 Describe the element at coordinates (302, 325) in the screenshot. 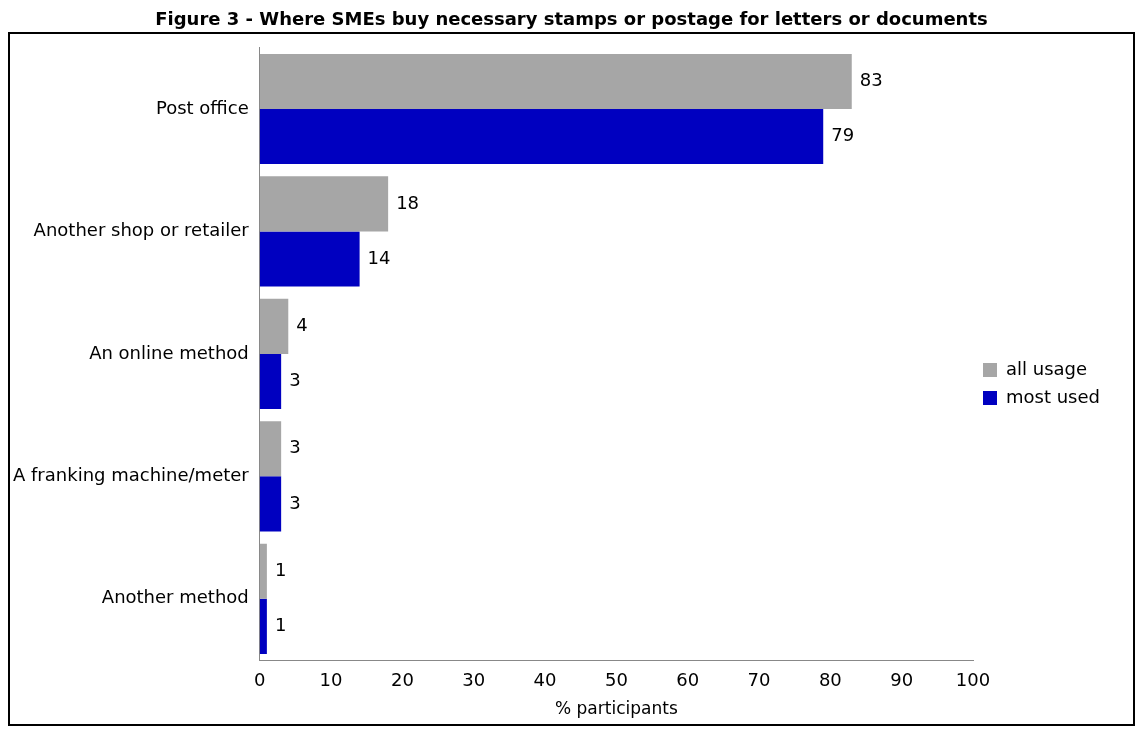

I see `data-label: 4` at that location.